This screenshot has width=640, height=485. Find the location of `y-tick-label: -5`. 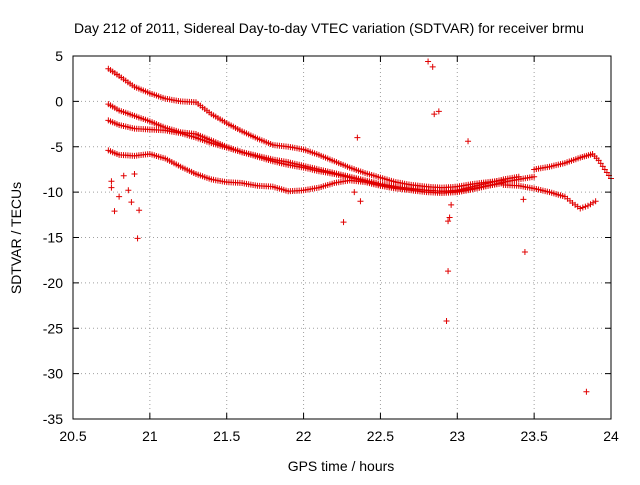

y-tick-label: -5 is located at coordinates (57, 147).